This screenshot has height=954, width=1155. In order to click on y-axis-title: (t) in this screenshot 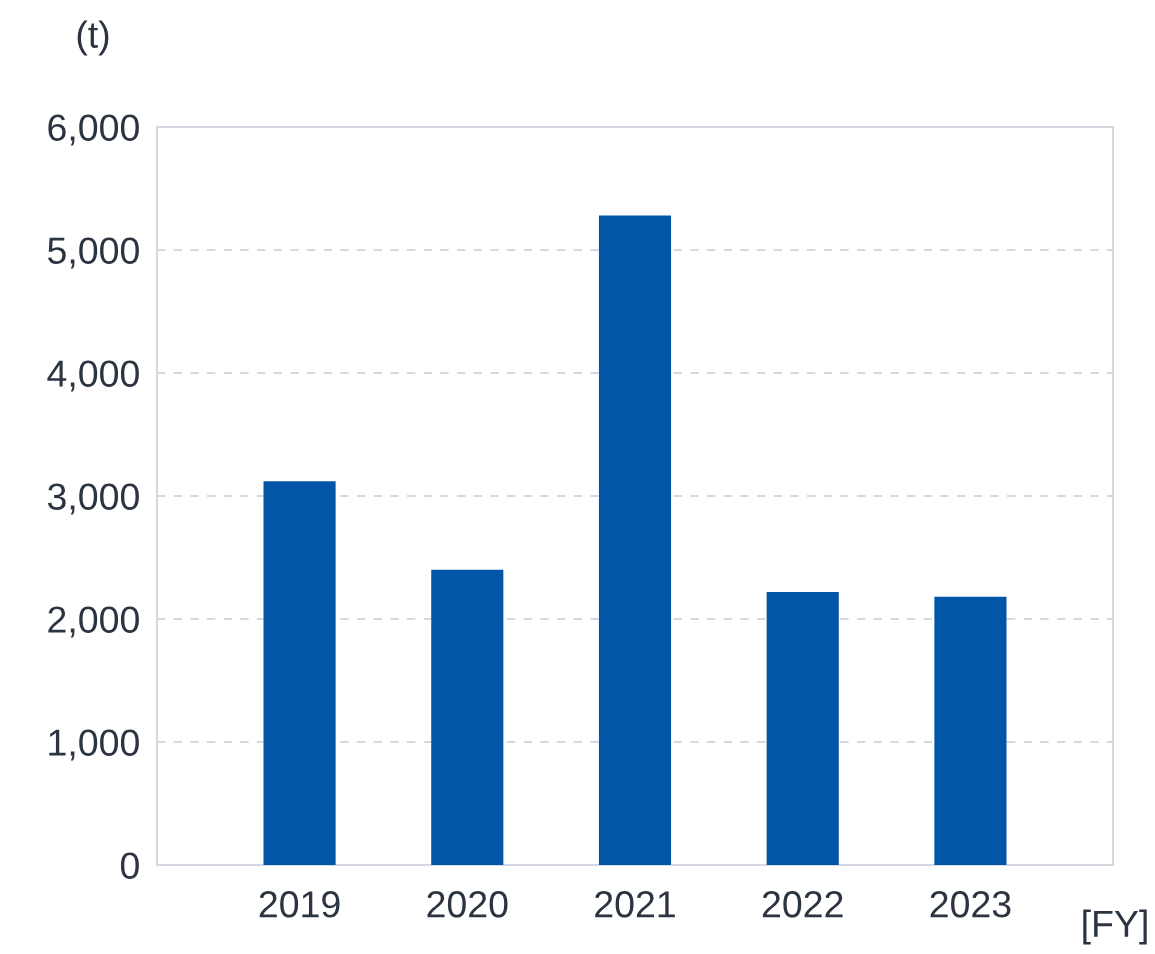, I will do `click(93, 38)`.